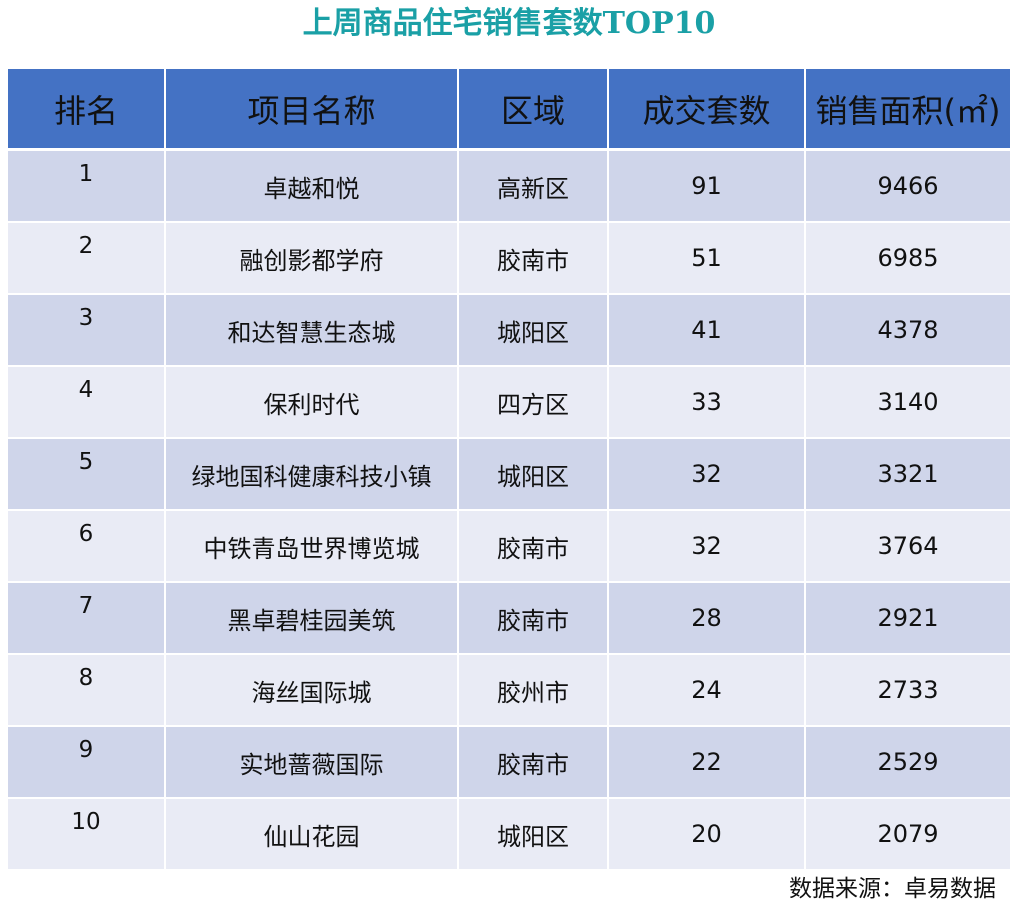  I want to click on sales-area-cell: 3321, so click(907, 474).